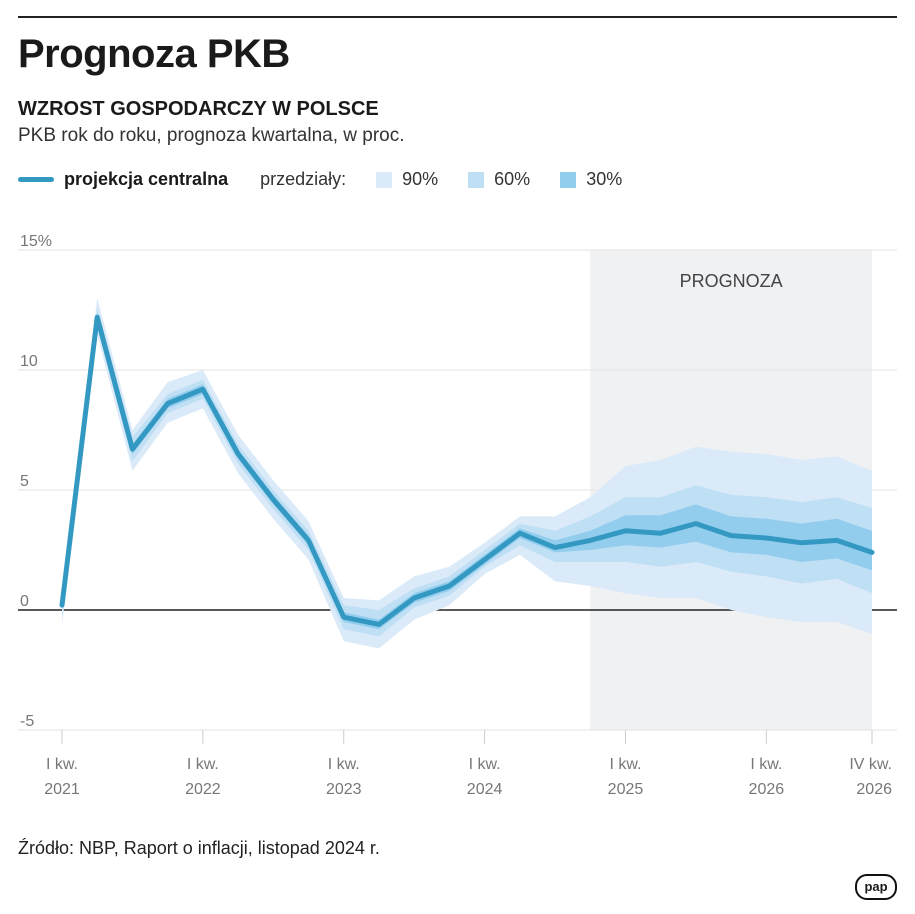 This screenshot has height=914, width=915. I want to click on y-tick-label: 0, so click(24, 601).